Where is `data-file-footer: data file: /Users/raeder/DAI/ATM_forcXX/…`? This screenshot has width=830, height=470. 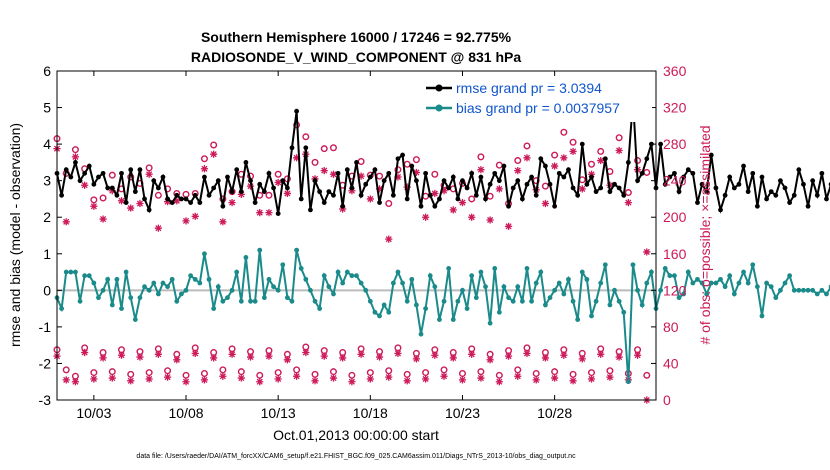 data-file-footer: data file: /Users/raeder/DAI/ATM_forcXX/… is located at coordinates (356, 456).